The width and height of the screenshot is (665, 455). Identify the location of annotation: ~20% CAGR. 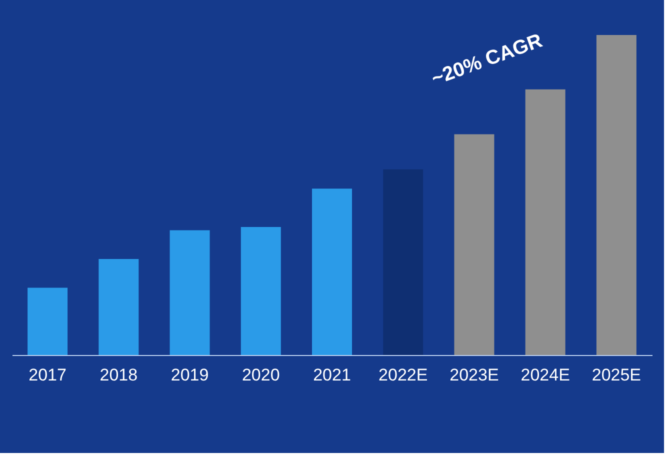
(487, 60).